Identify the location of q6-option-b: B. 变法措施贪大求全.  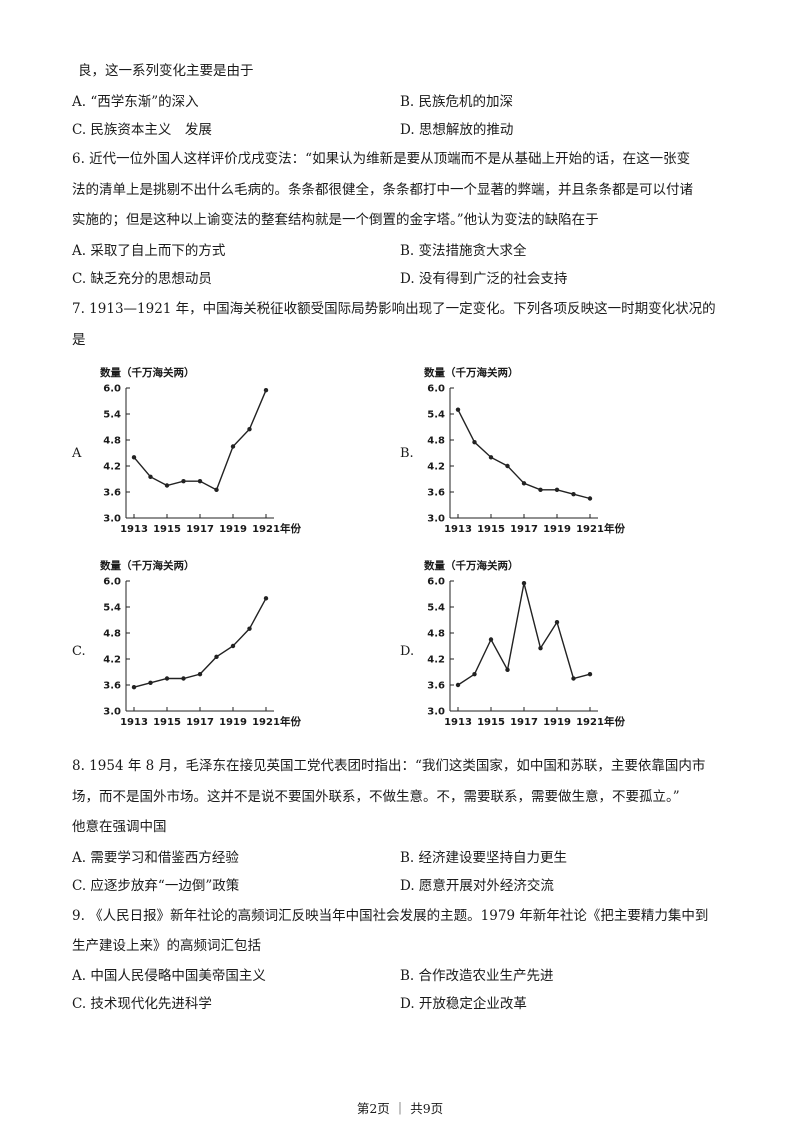
(463, 251).